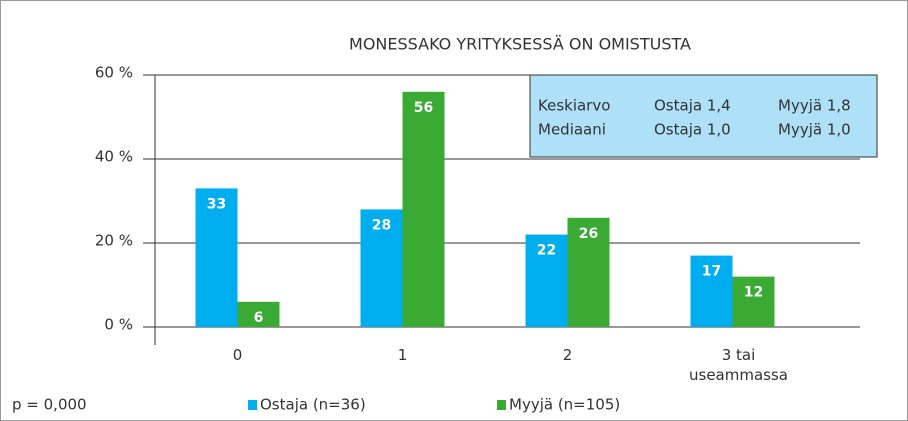 The height and width of the screenshot is (421, 908). What do you see at coordinates (588, 234) in the screenshot?
I see `data-label: 26` at bounding box center [588, 234].